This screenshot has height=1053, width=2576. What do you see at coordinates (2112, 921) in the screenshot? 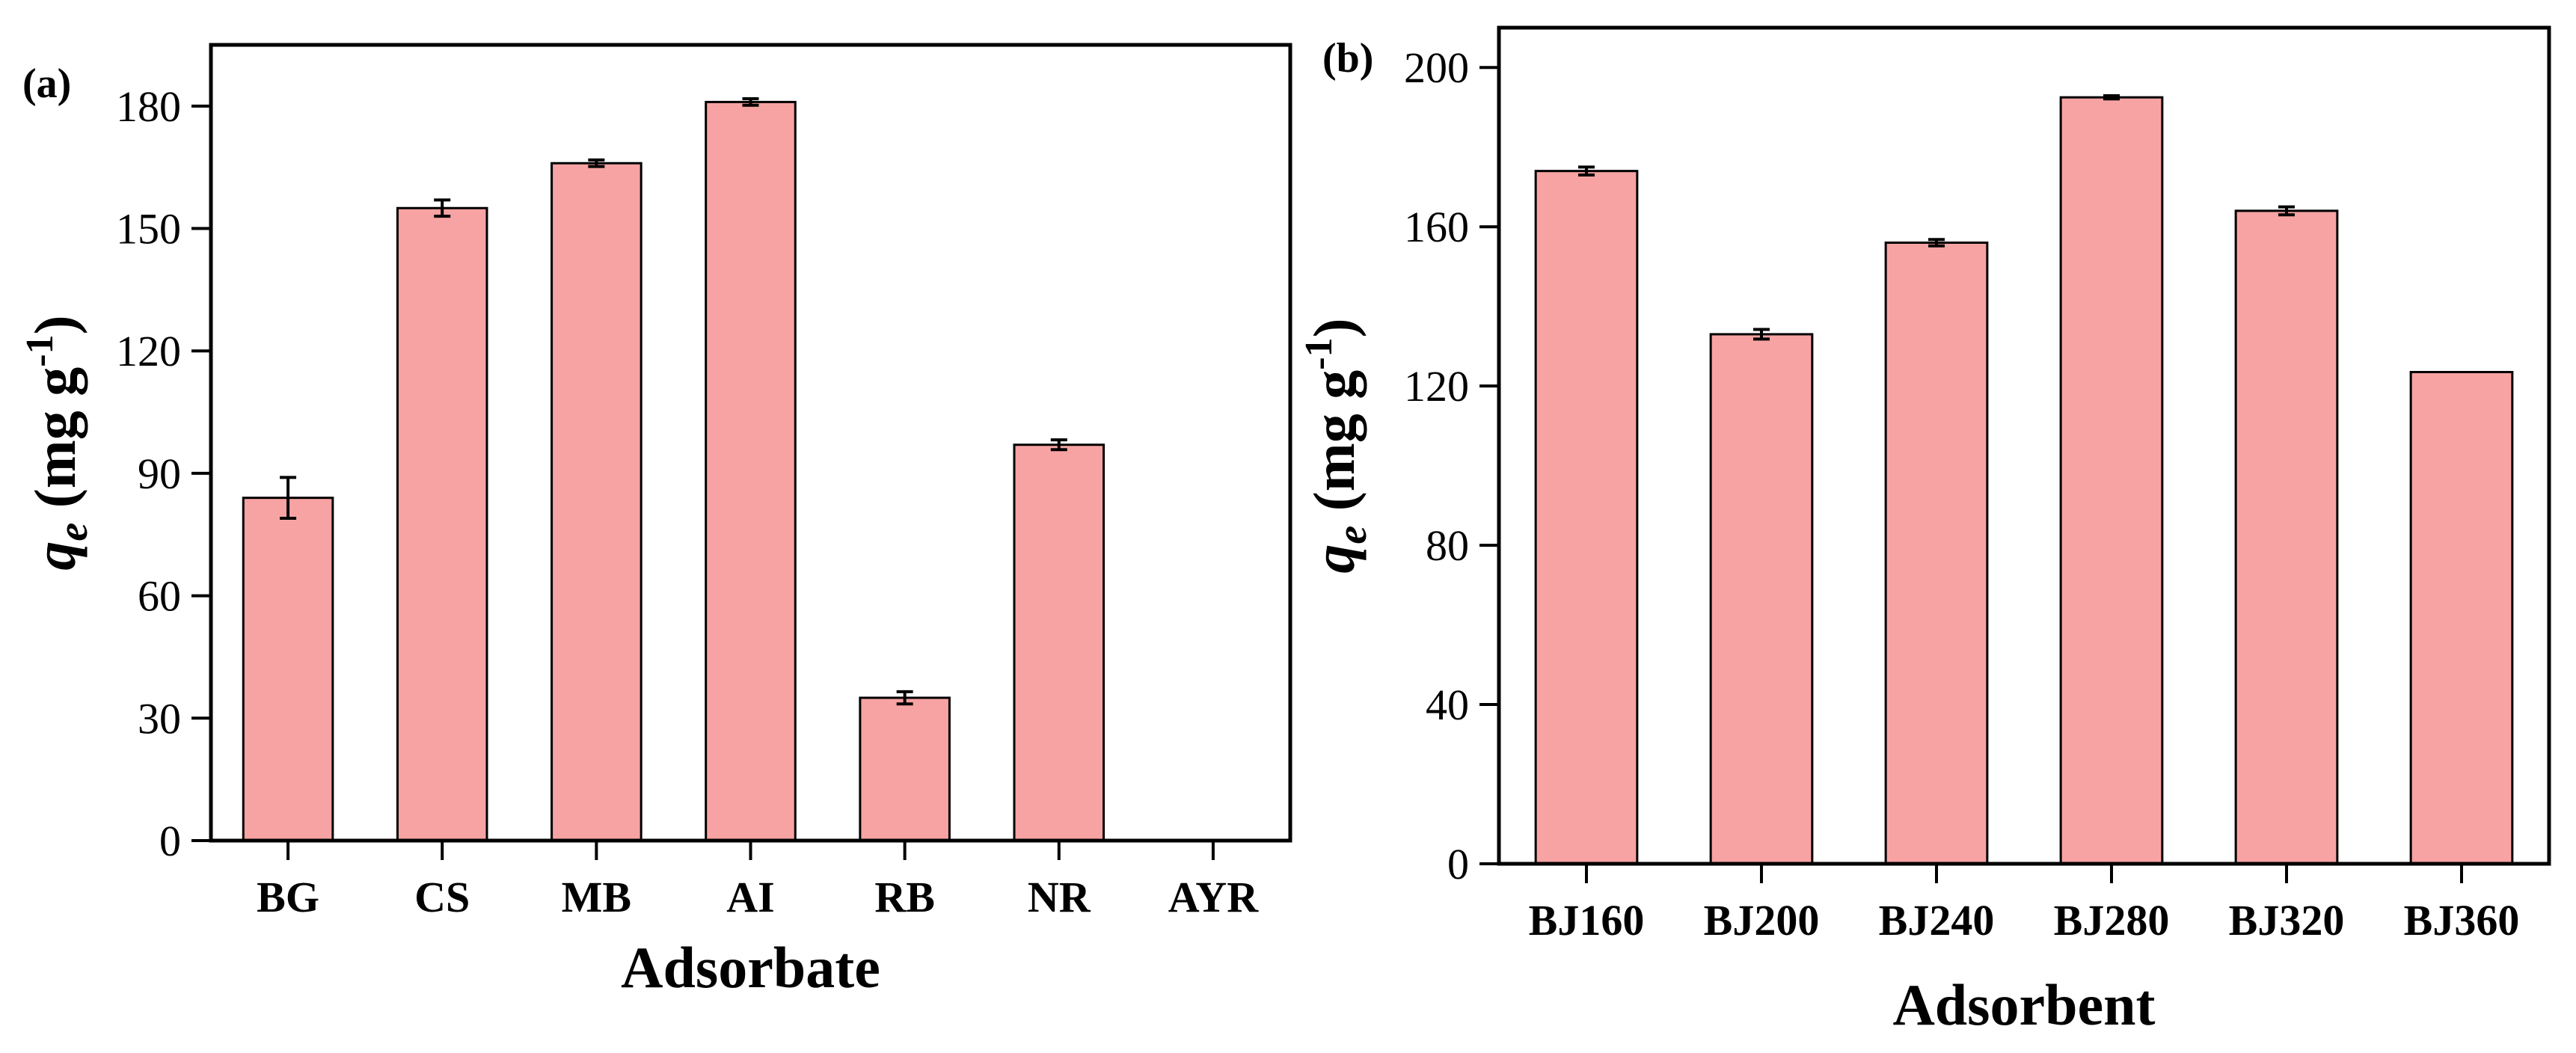
I see `x-tick-label-BJ280: BJ280` at bounding box center [2112, 921].